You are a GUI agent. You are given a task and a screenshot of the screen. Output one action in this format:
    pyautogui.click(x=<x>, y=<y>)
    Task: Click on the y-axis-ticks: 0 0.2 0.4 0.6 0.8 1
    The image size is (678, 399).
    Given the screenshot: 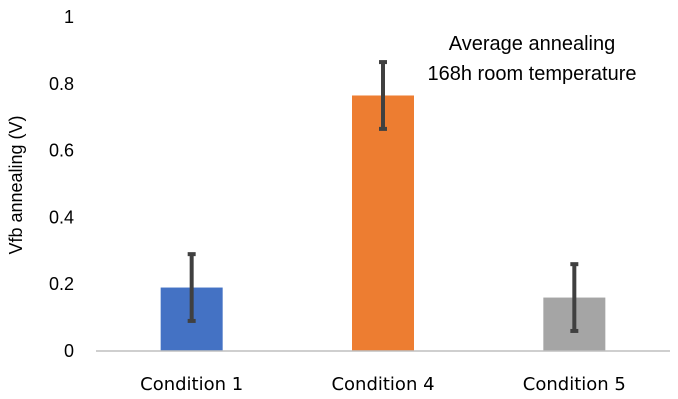 What is the action you would take?
    pyautogui.click(x=61, y=184)
    